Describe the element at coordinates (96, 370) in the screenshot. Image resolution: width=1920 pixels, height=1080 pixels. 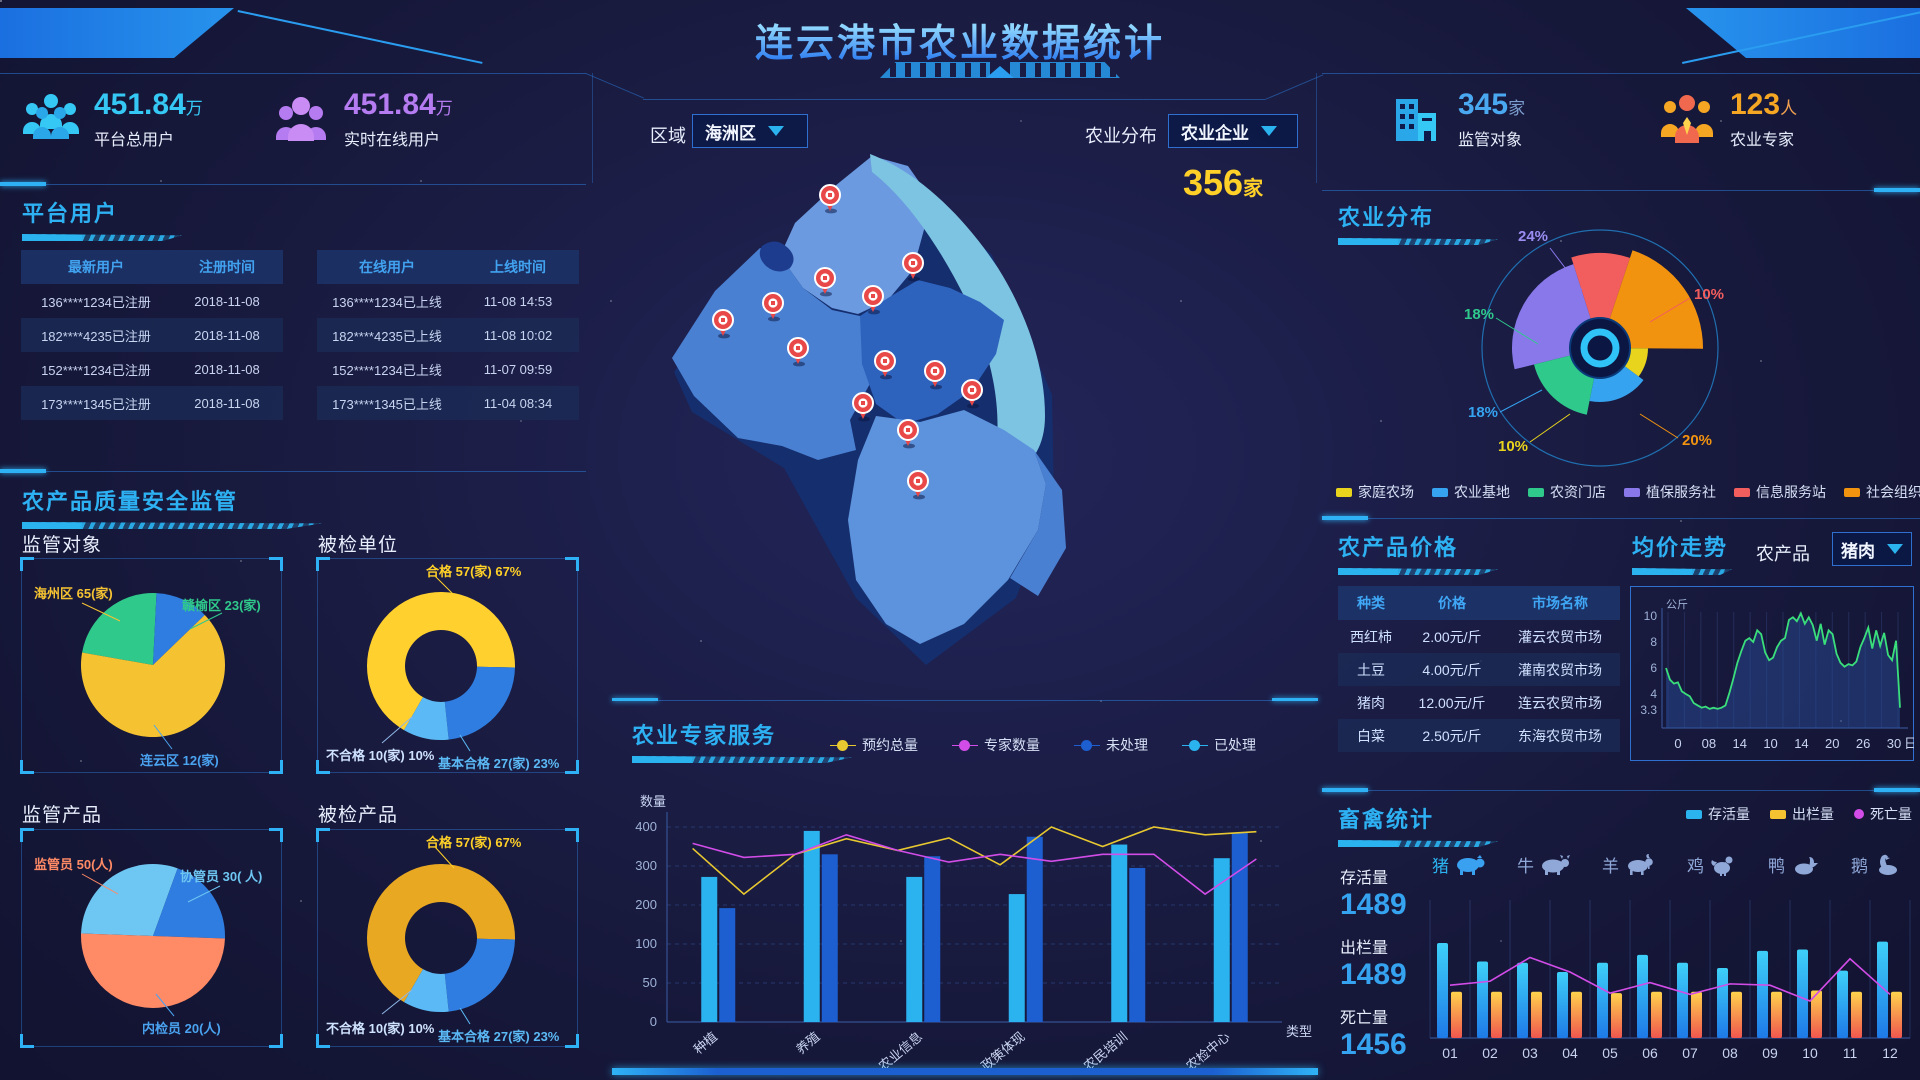
I see `cell-user: 152****1234已注册` at that location.